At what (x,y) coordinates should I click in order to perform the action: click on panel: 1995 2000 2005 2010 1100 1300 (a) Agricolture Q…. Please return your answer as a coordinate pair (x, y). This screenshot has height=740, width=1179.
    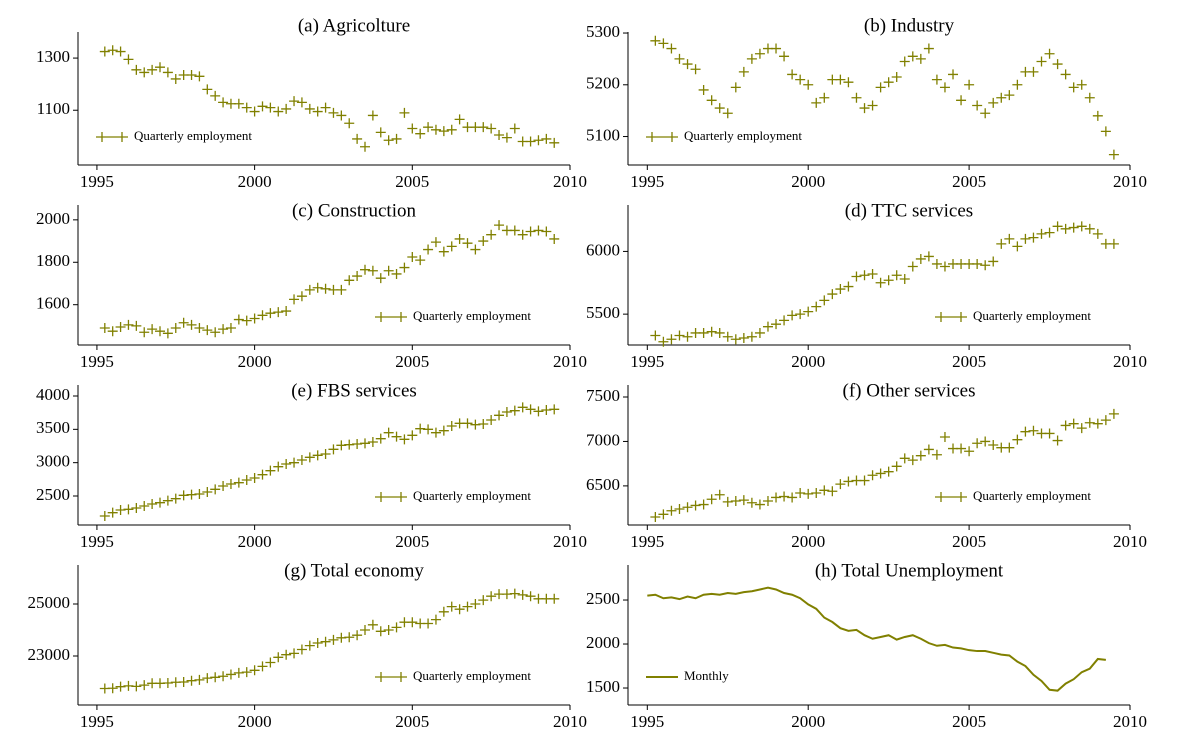
    Looking at the image, I should click on (311, 103).